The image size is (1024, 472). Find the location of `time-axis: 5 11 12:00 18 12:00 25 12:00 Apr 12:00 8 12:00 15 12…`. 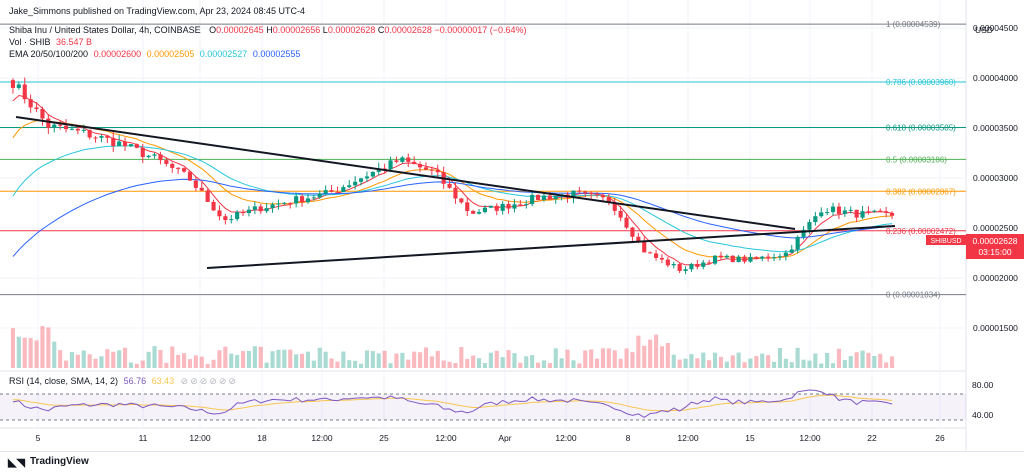

time-axis: 5 11 12:00 18 12:00 25 12:00 Apr 12:00 8 12:00 15 12… is located at coordinates (490, 438).